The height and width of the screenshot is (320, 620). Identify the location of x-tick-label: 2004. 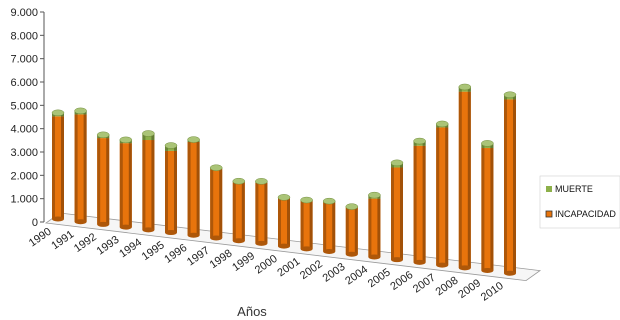
(356, 276).